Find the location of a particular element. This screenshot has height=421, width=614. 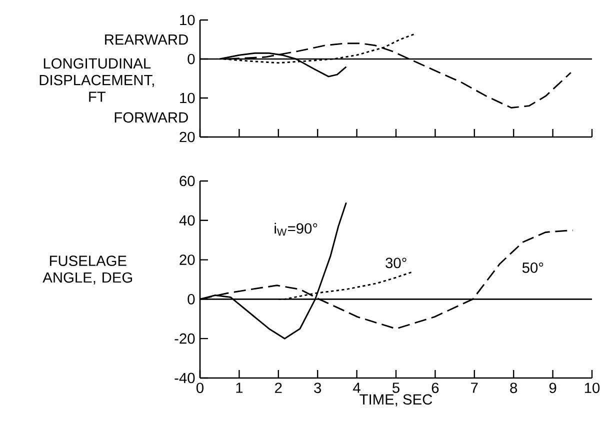

annotation: 30° is located at coordinates (396, 263).